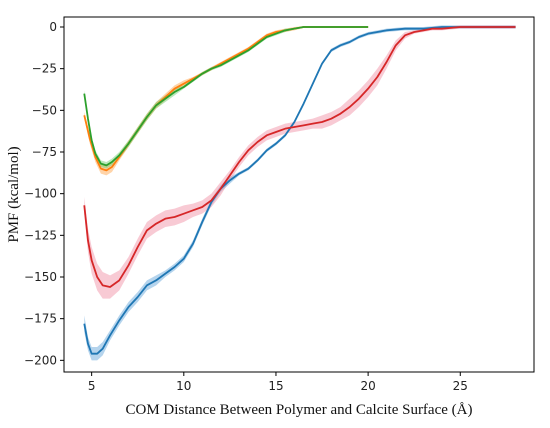 Image resolution: width=550 pixels, height=428 pixels. What do you see at coordinates (460, 386) in the screenshot?
I see `x-tick-label: 25` at bounding box center [460, 386].